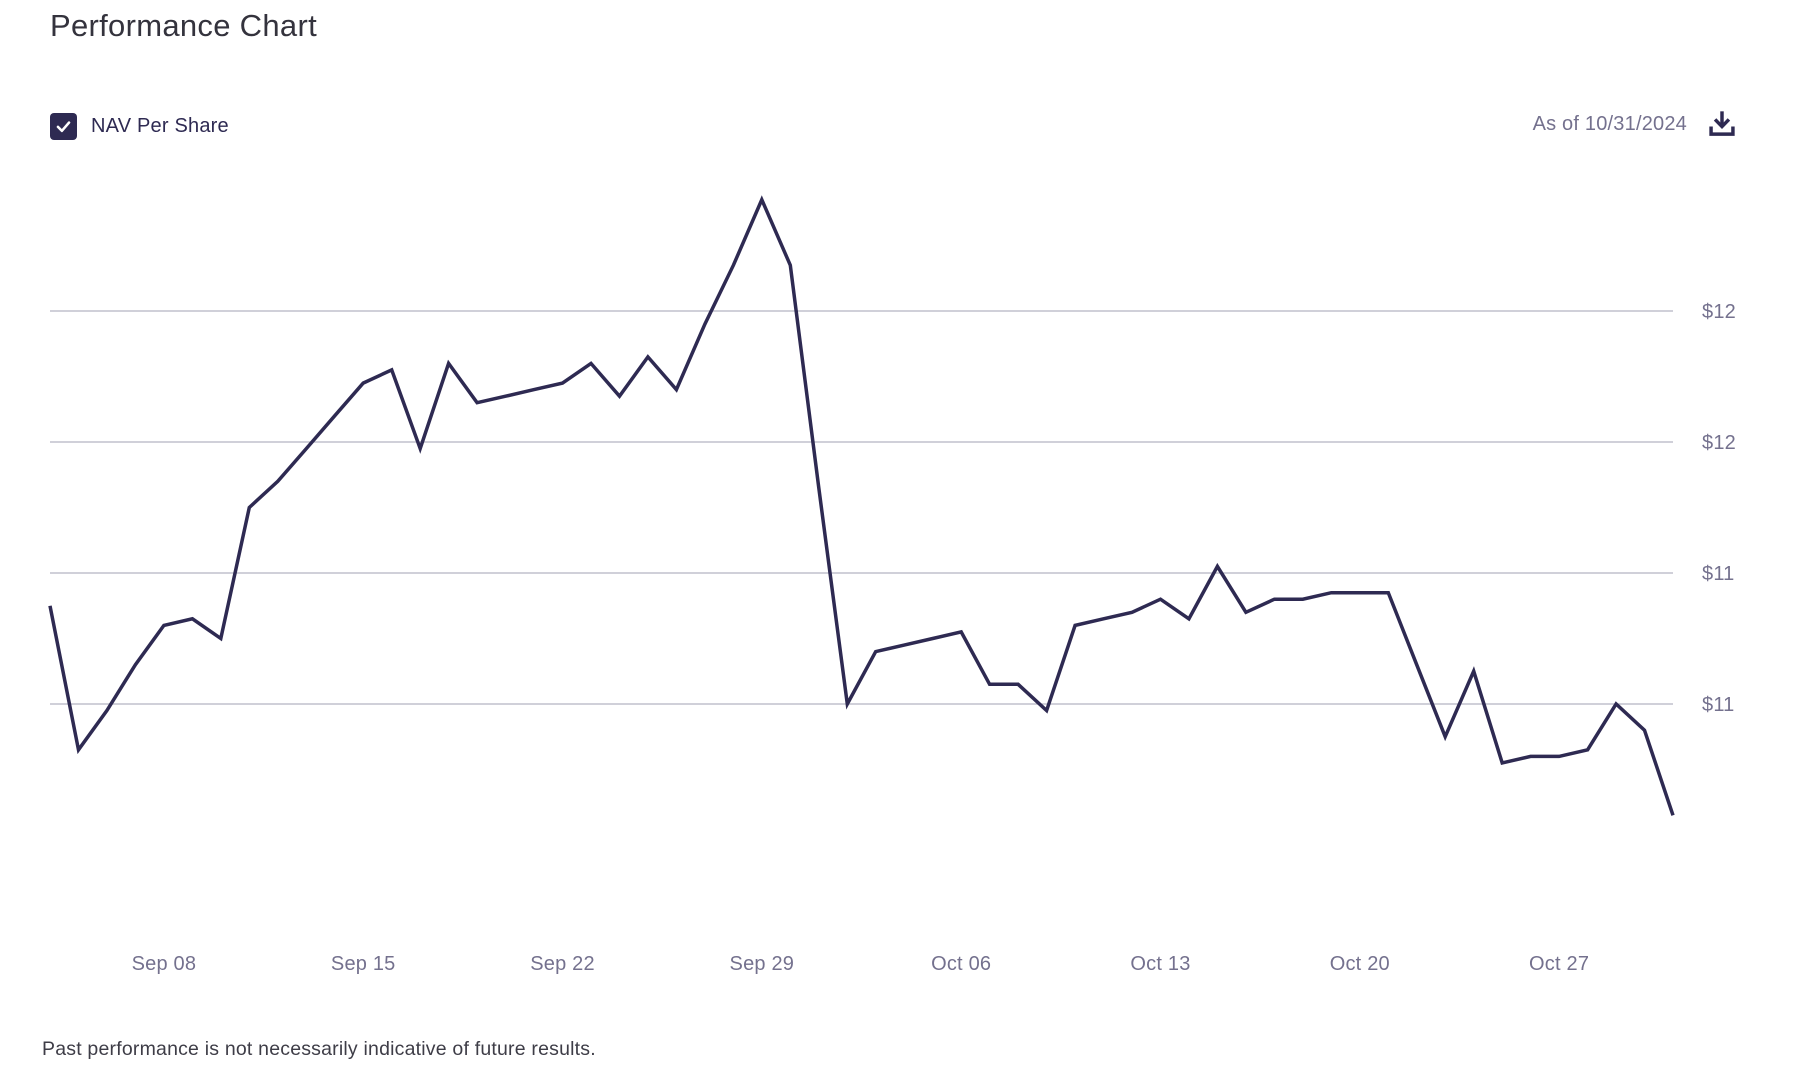  What do you see at coordinates (1609, 123) in the screenshot?
I see `as-of-date-label: As of 10/31/2024` at bounding box center [1609, 123].